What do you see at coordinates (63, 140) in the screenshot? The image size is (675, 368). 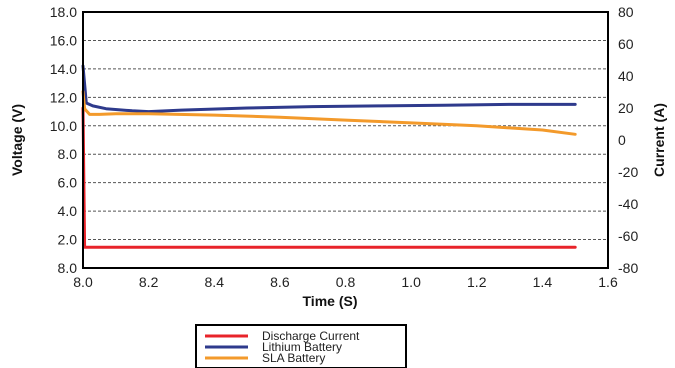 I see `y-tick-labels: 8.0 2.0 4.0 6.0 8.0 10.0 12.0 14.0 16.0 18.0` at bounding box center [63, 140].